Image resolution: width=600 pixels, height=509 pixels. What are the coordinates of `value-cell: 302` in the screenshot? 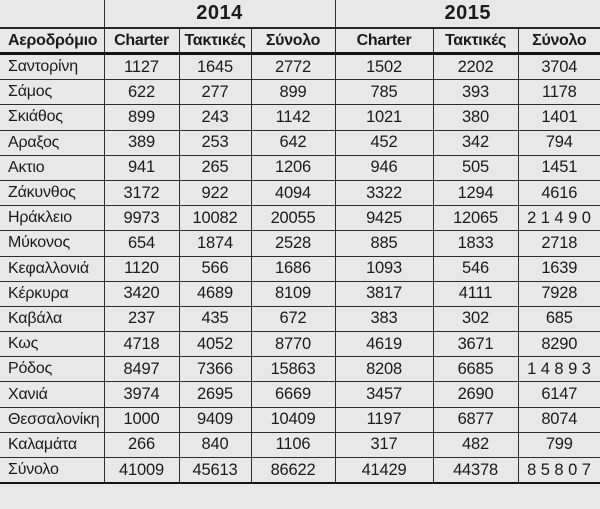 It's located at (476, 319).